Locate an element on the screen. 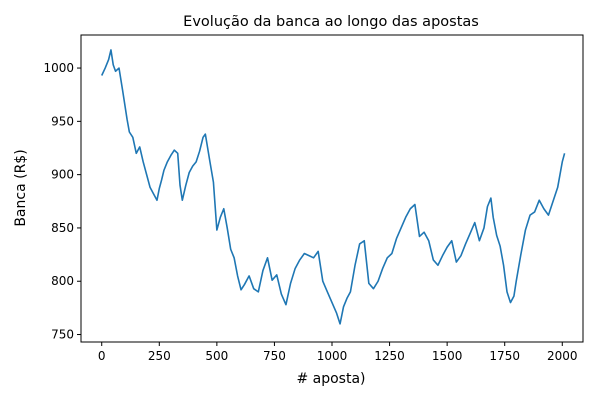 The width and height of the screenshot is (600, 400). y-tick-label: 850 is located at coordinates (62, 228).